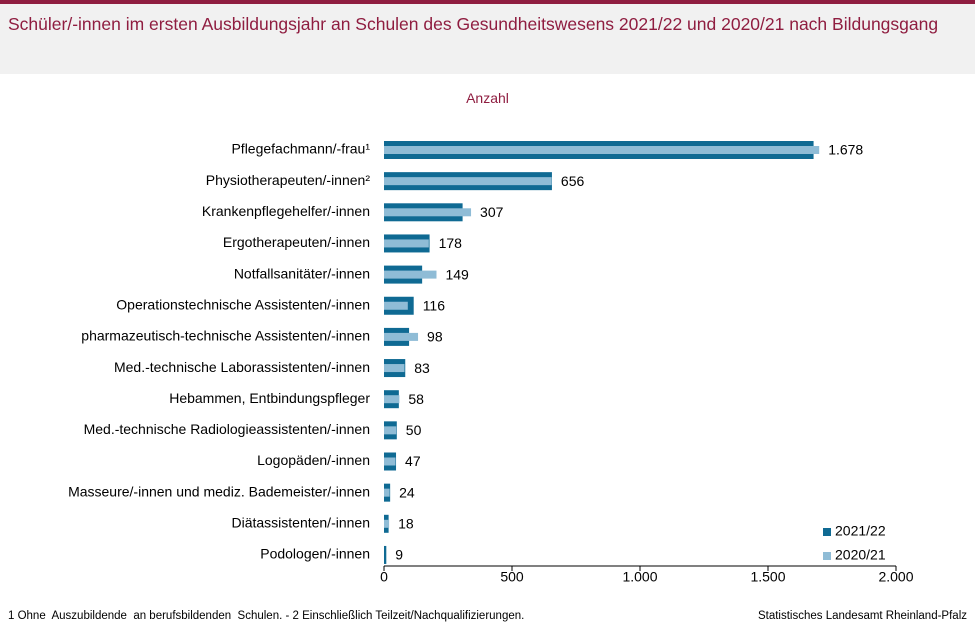 This screenshot has width=975, height=629. I want to click on source-note: Statistisches Landesamt Rheinland-Pfalz, so click(862, 616).